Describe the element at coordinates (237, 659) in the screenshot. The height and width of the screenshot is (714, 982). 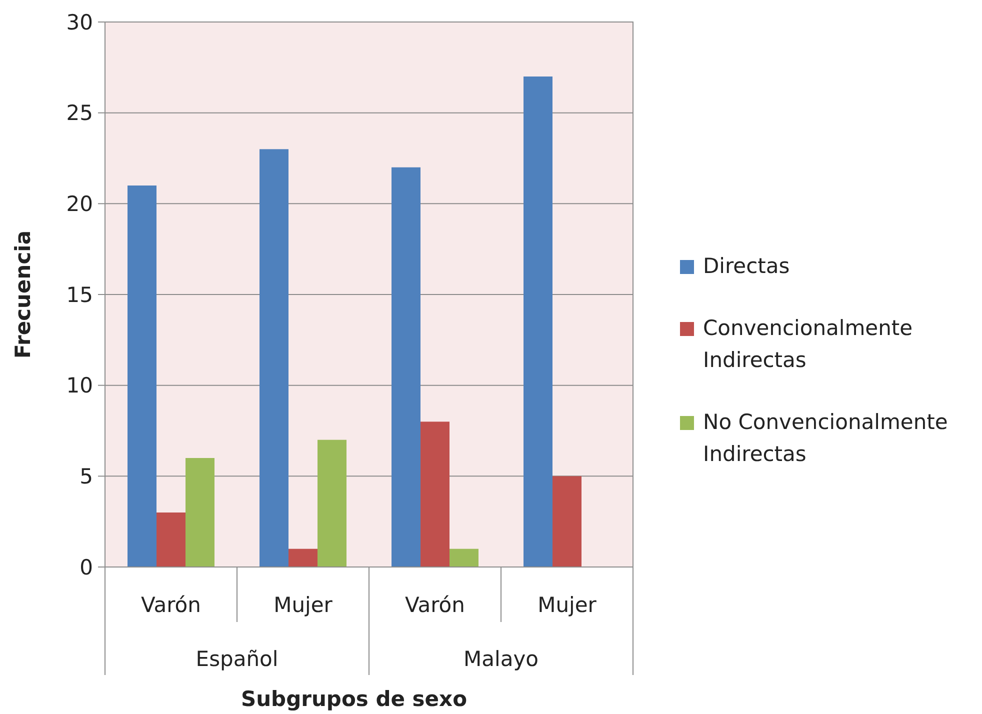
I see `text: Español` at that location.